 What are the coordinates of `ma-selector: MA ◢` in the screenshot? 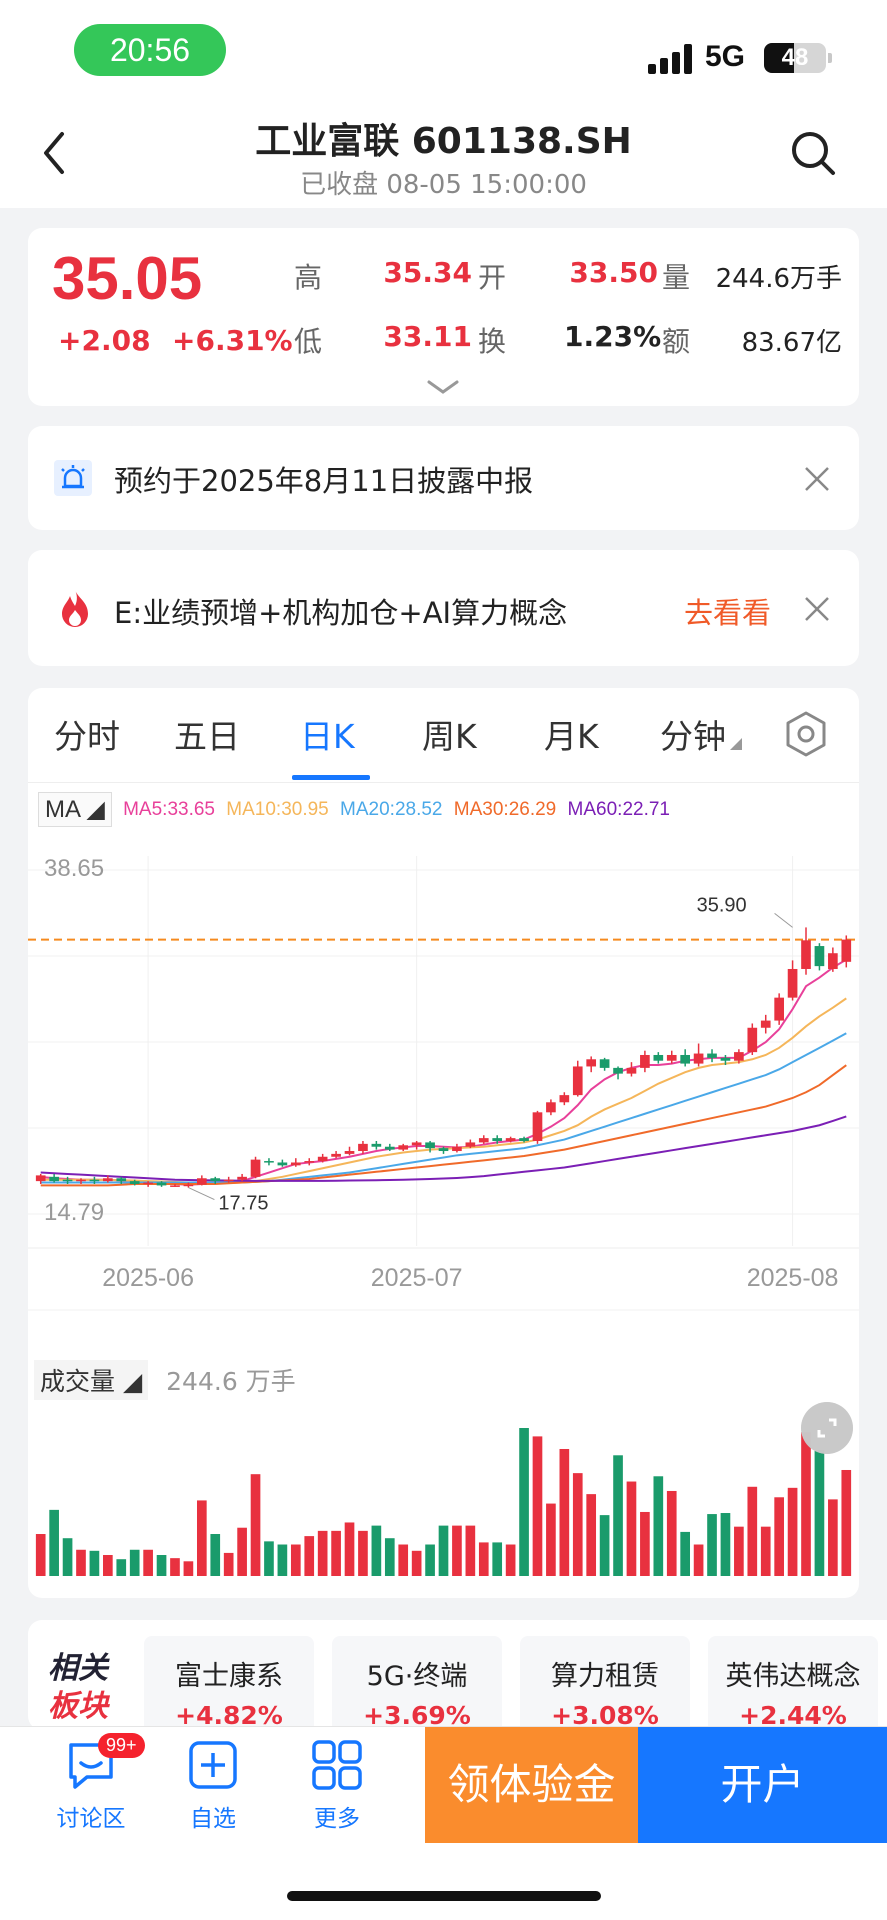 It's located at (75, 809).